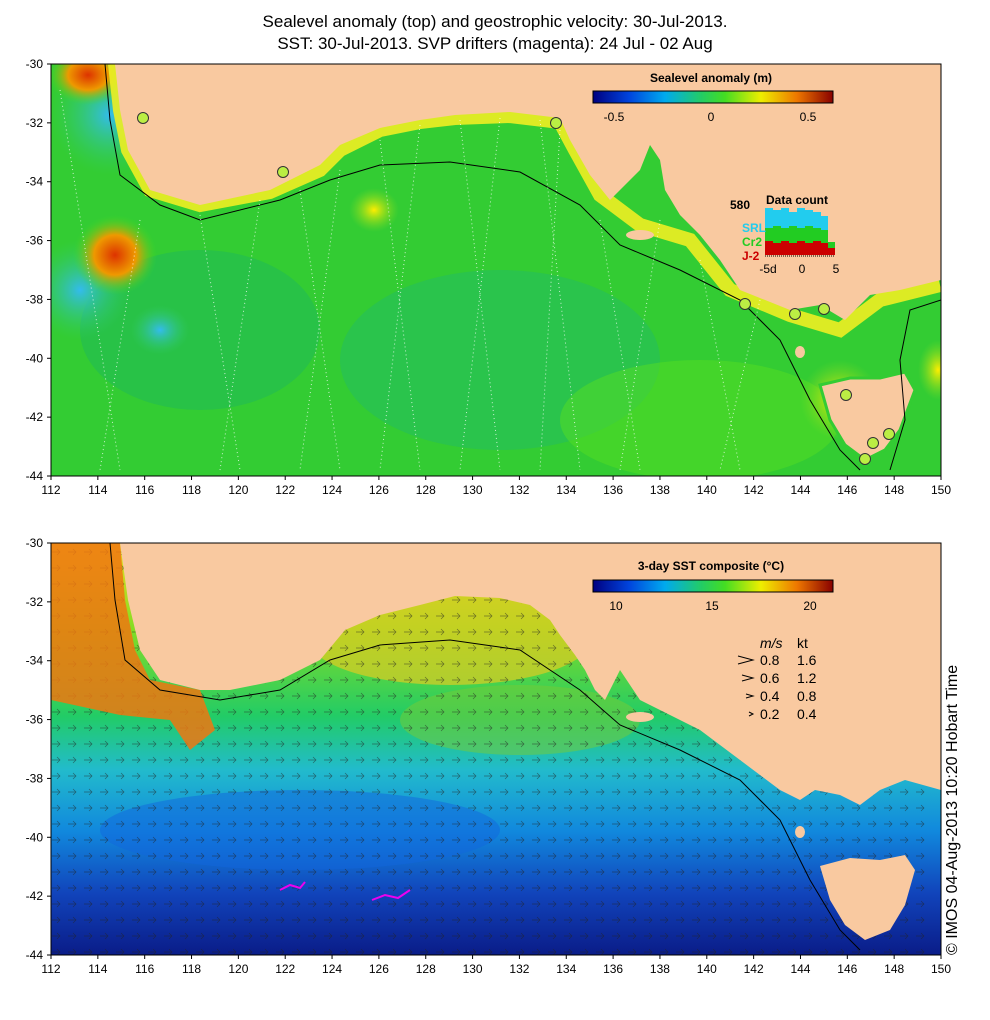 Image resolution: width=990 pixels, height=1020 pixels. What do you see at coordinates (740, 205) in the screenshot?
I see `data-count-max: 580` at bounding box center [740, 205].